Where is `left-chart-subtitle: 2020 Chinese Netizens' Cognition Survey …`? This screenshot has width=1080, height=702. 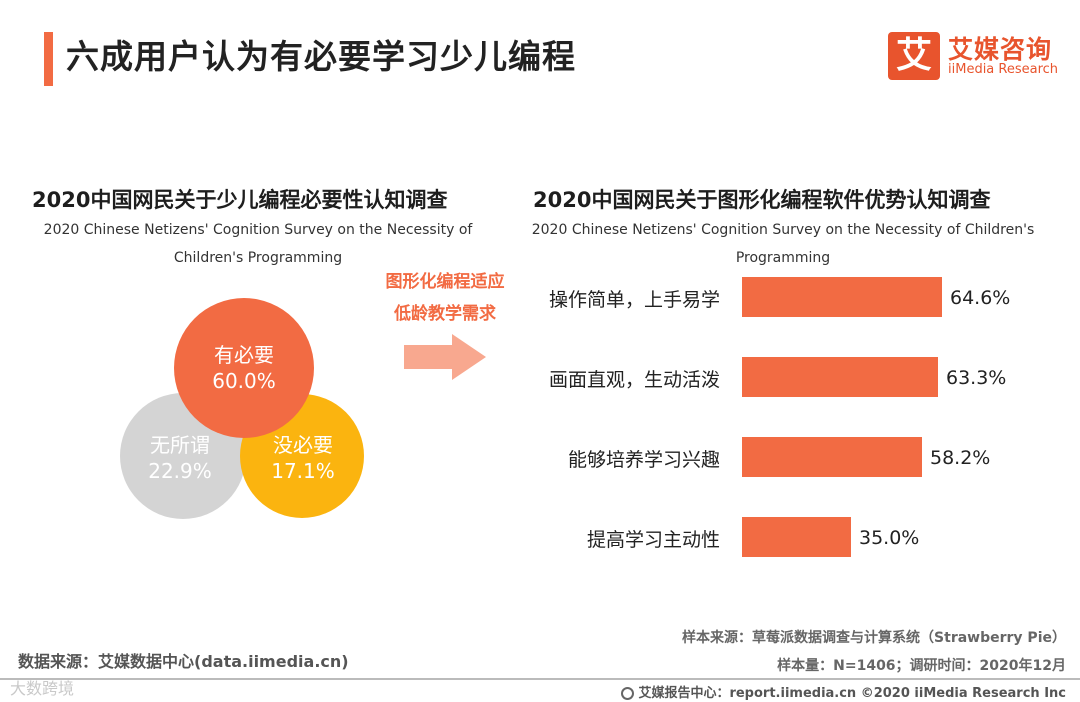 left-chart-subtitle: 2020 Chinese Netizens' Cognition Survey … is located at coordinates (258, 244).